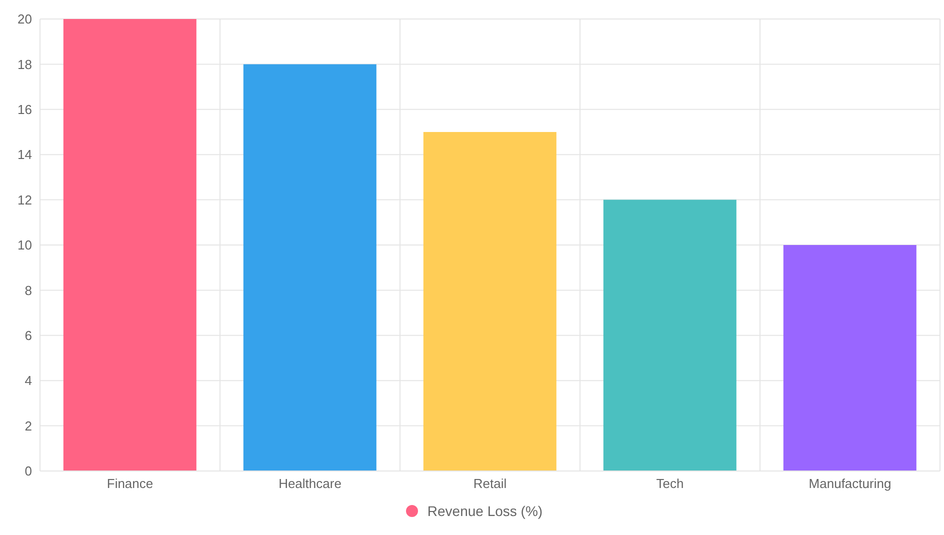 The image size is (944, 535). What do you see at coordinates (25, 245) in the screenshot?
I see `y-tick-label: 10` at bounding box center [25, 245].